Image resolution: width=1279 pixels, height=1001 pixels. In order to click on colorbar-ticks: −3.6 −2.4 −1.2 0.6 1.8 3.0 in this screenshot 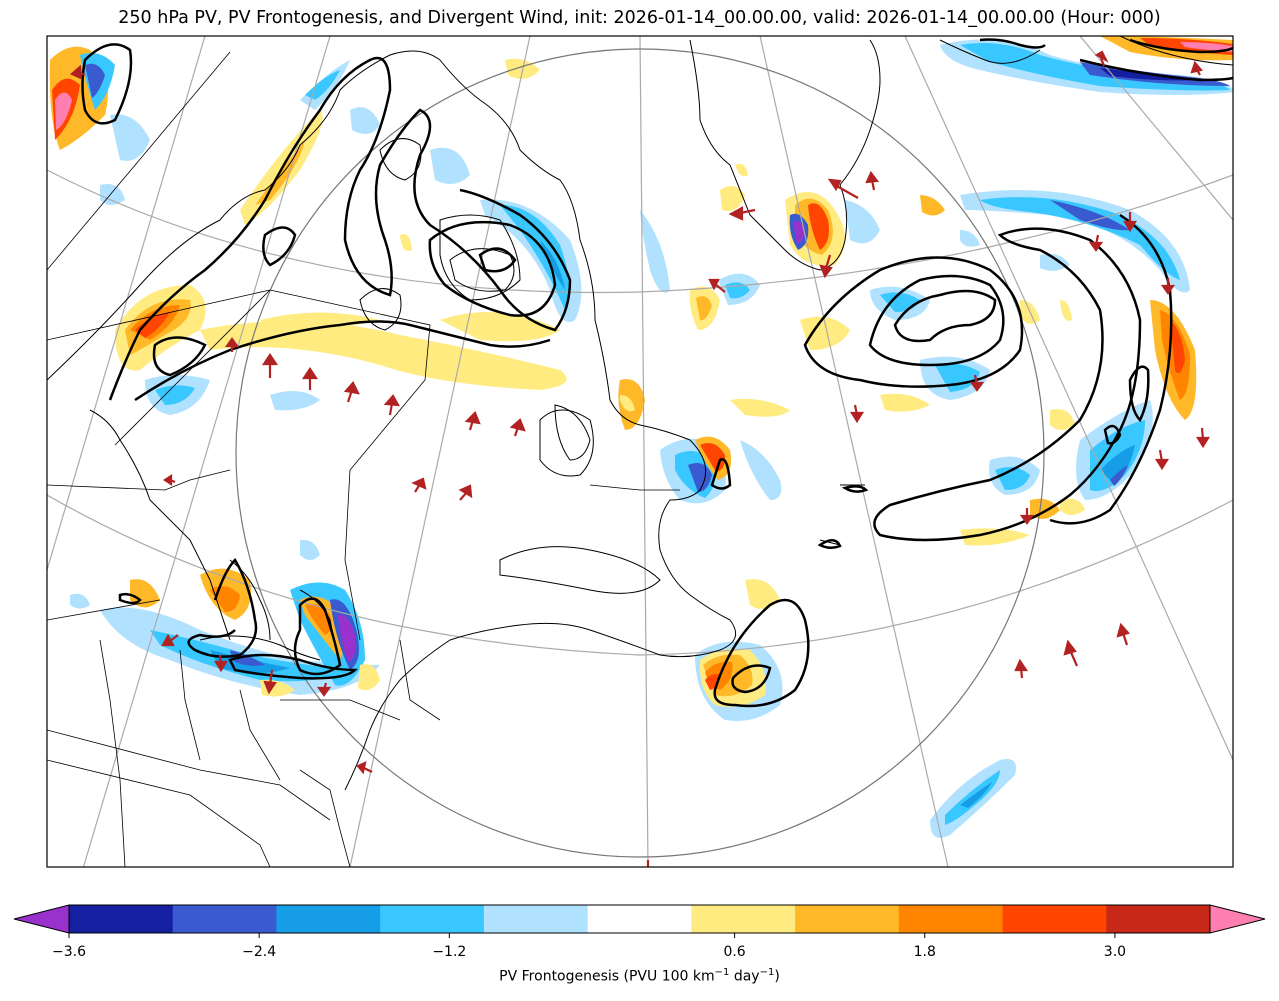, I will do `click(589, 946)`.